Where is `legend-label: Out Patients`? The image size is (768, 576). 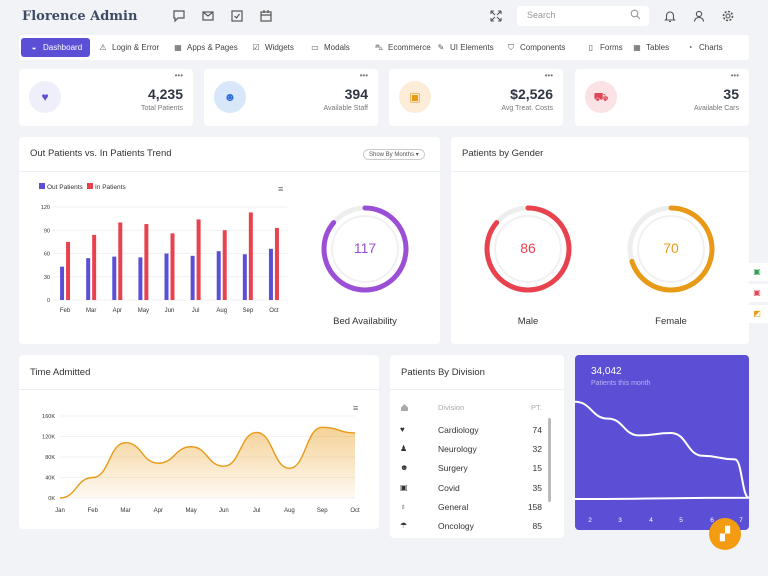 legend-label: Out Patients is located at coordinates (65, 187).